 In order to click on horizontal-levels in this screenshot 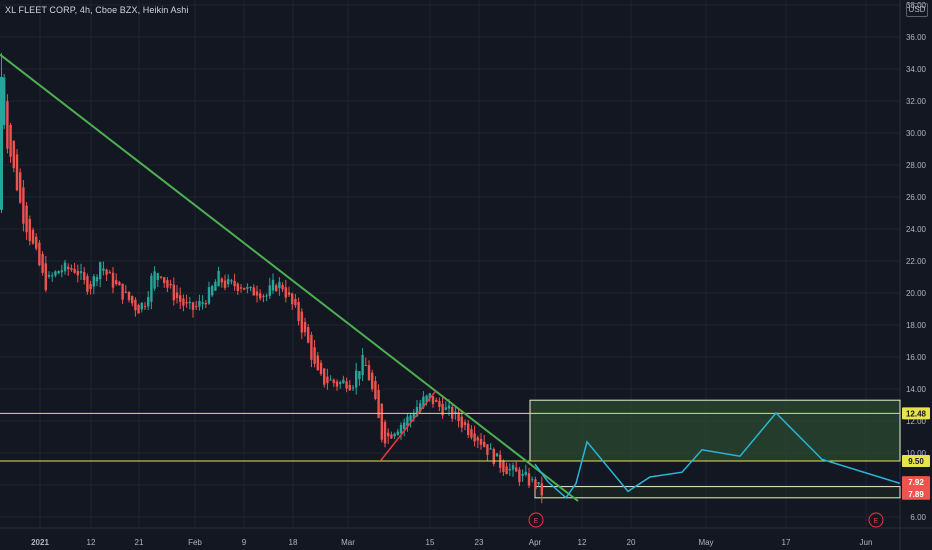, I will do `click(450, 437)`.